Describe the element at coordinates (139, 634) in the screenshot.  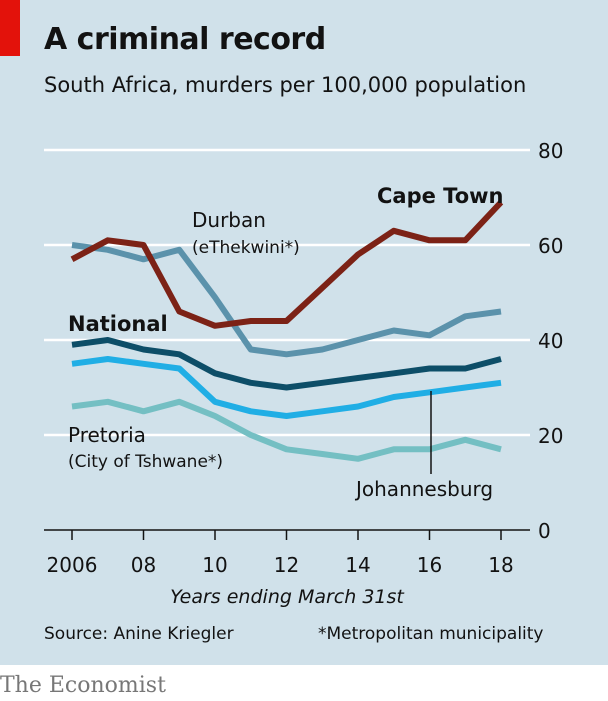
I see `source-note: Source: Anine Kriegler` at that location.